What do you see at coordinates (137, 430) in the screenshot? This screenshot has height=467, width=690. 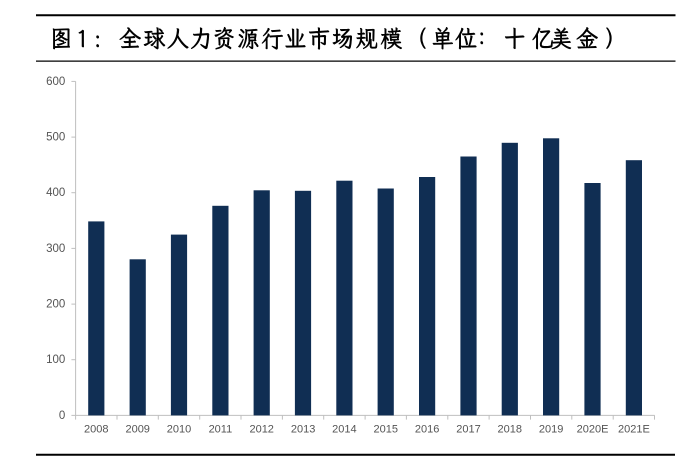 I see `svg-text: 2009` at bounding box center [137, 430].